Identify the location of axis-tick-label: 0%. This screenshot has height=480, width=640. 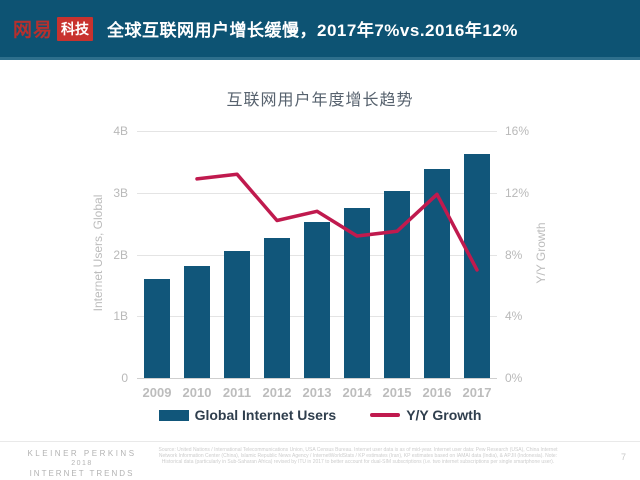
(514, 378).